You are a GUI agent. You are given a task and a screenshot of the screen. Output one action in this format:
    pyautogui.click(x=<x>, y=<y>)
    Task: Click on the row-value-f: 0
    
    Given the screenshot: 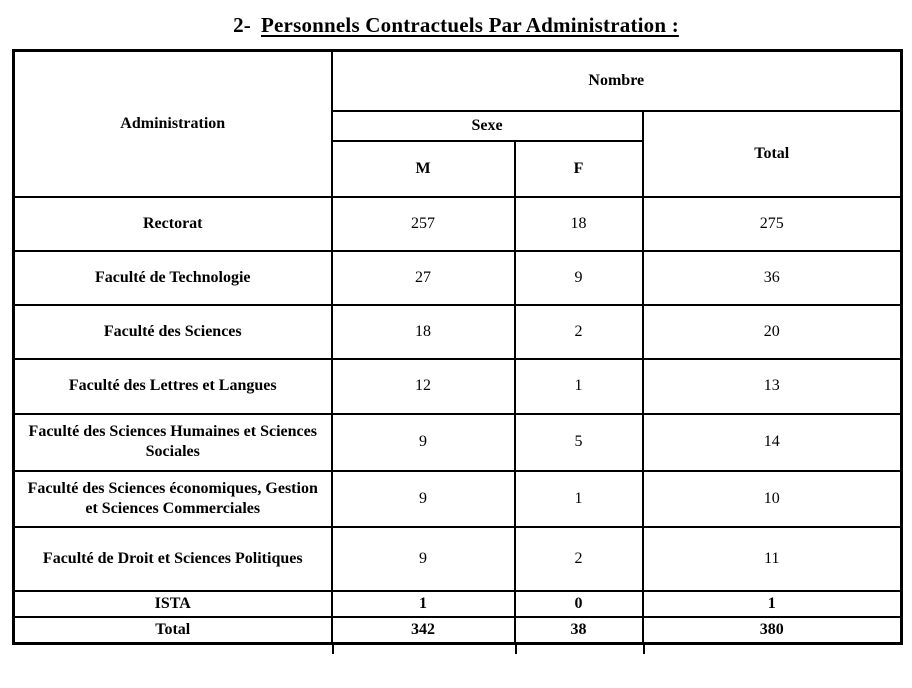 What is the action you would take?
    pyautogui.click(x=578, y=603)
    